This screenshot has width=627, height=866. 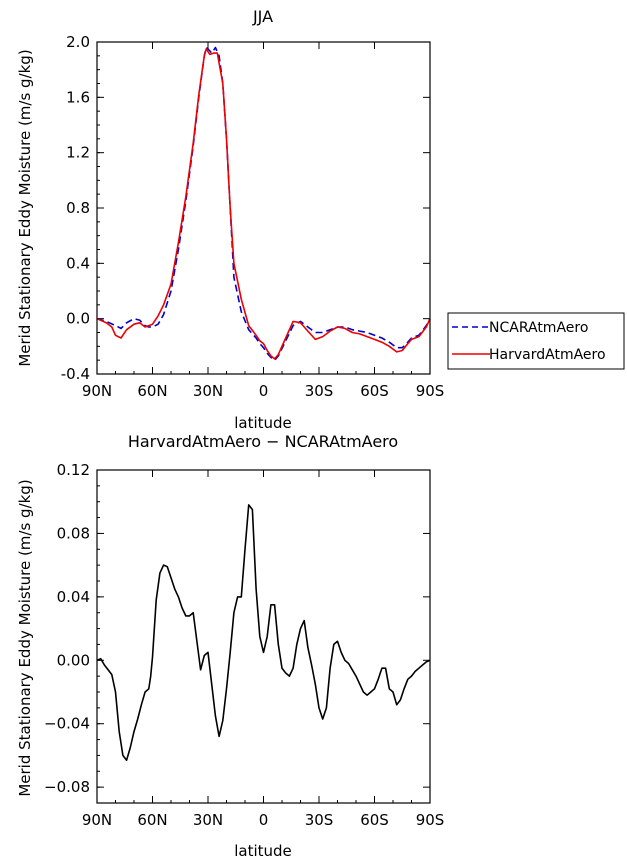 I want to click on legend-box, so click(x=536, y=341).